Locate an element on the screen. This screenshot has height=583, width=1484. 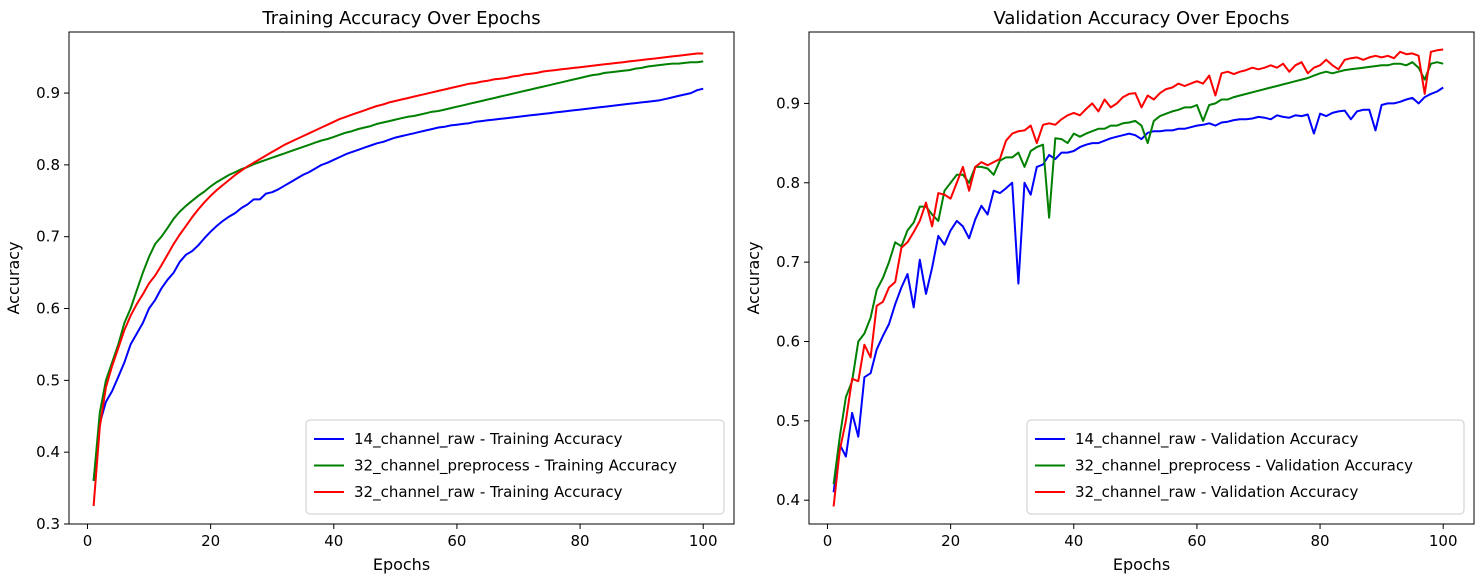
chart-title: Validation Accuracy Over Epochs is located at coordinates (1141, 18).